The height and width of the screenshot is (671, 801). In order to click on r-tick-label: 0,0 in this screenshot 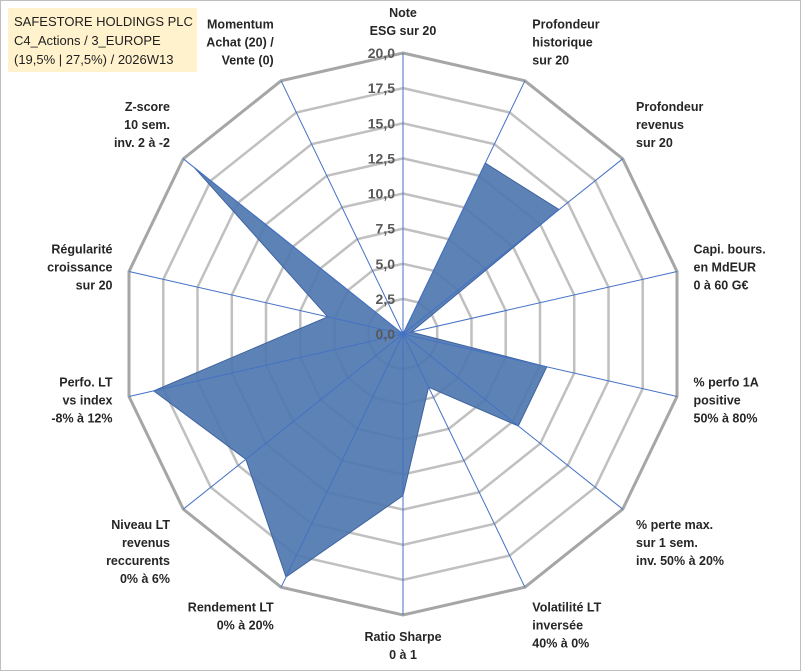, I will do `click(386, 334)`.